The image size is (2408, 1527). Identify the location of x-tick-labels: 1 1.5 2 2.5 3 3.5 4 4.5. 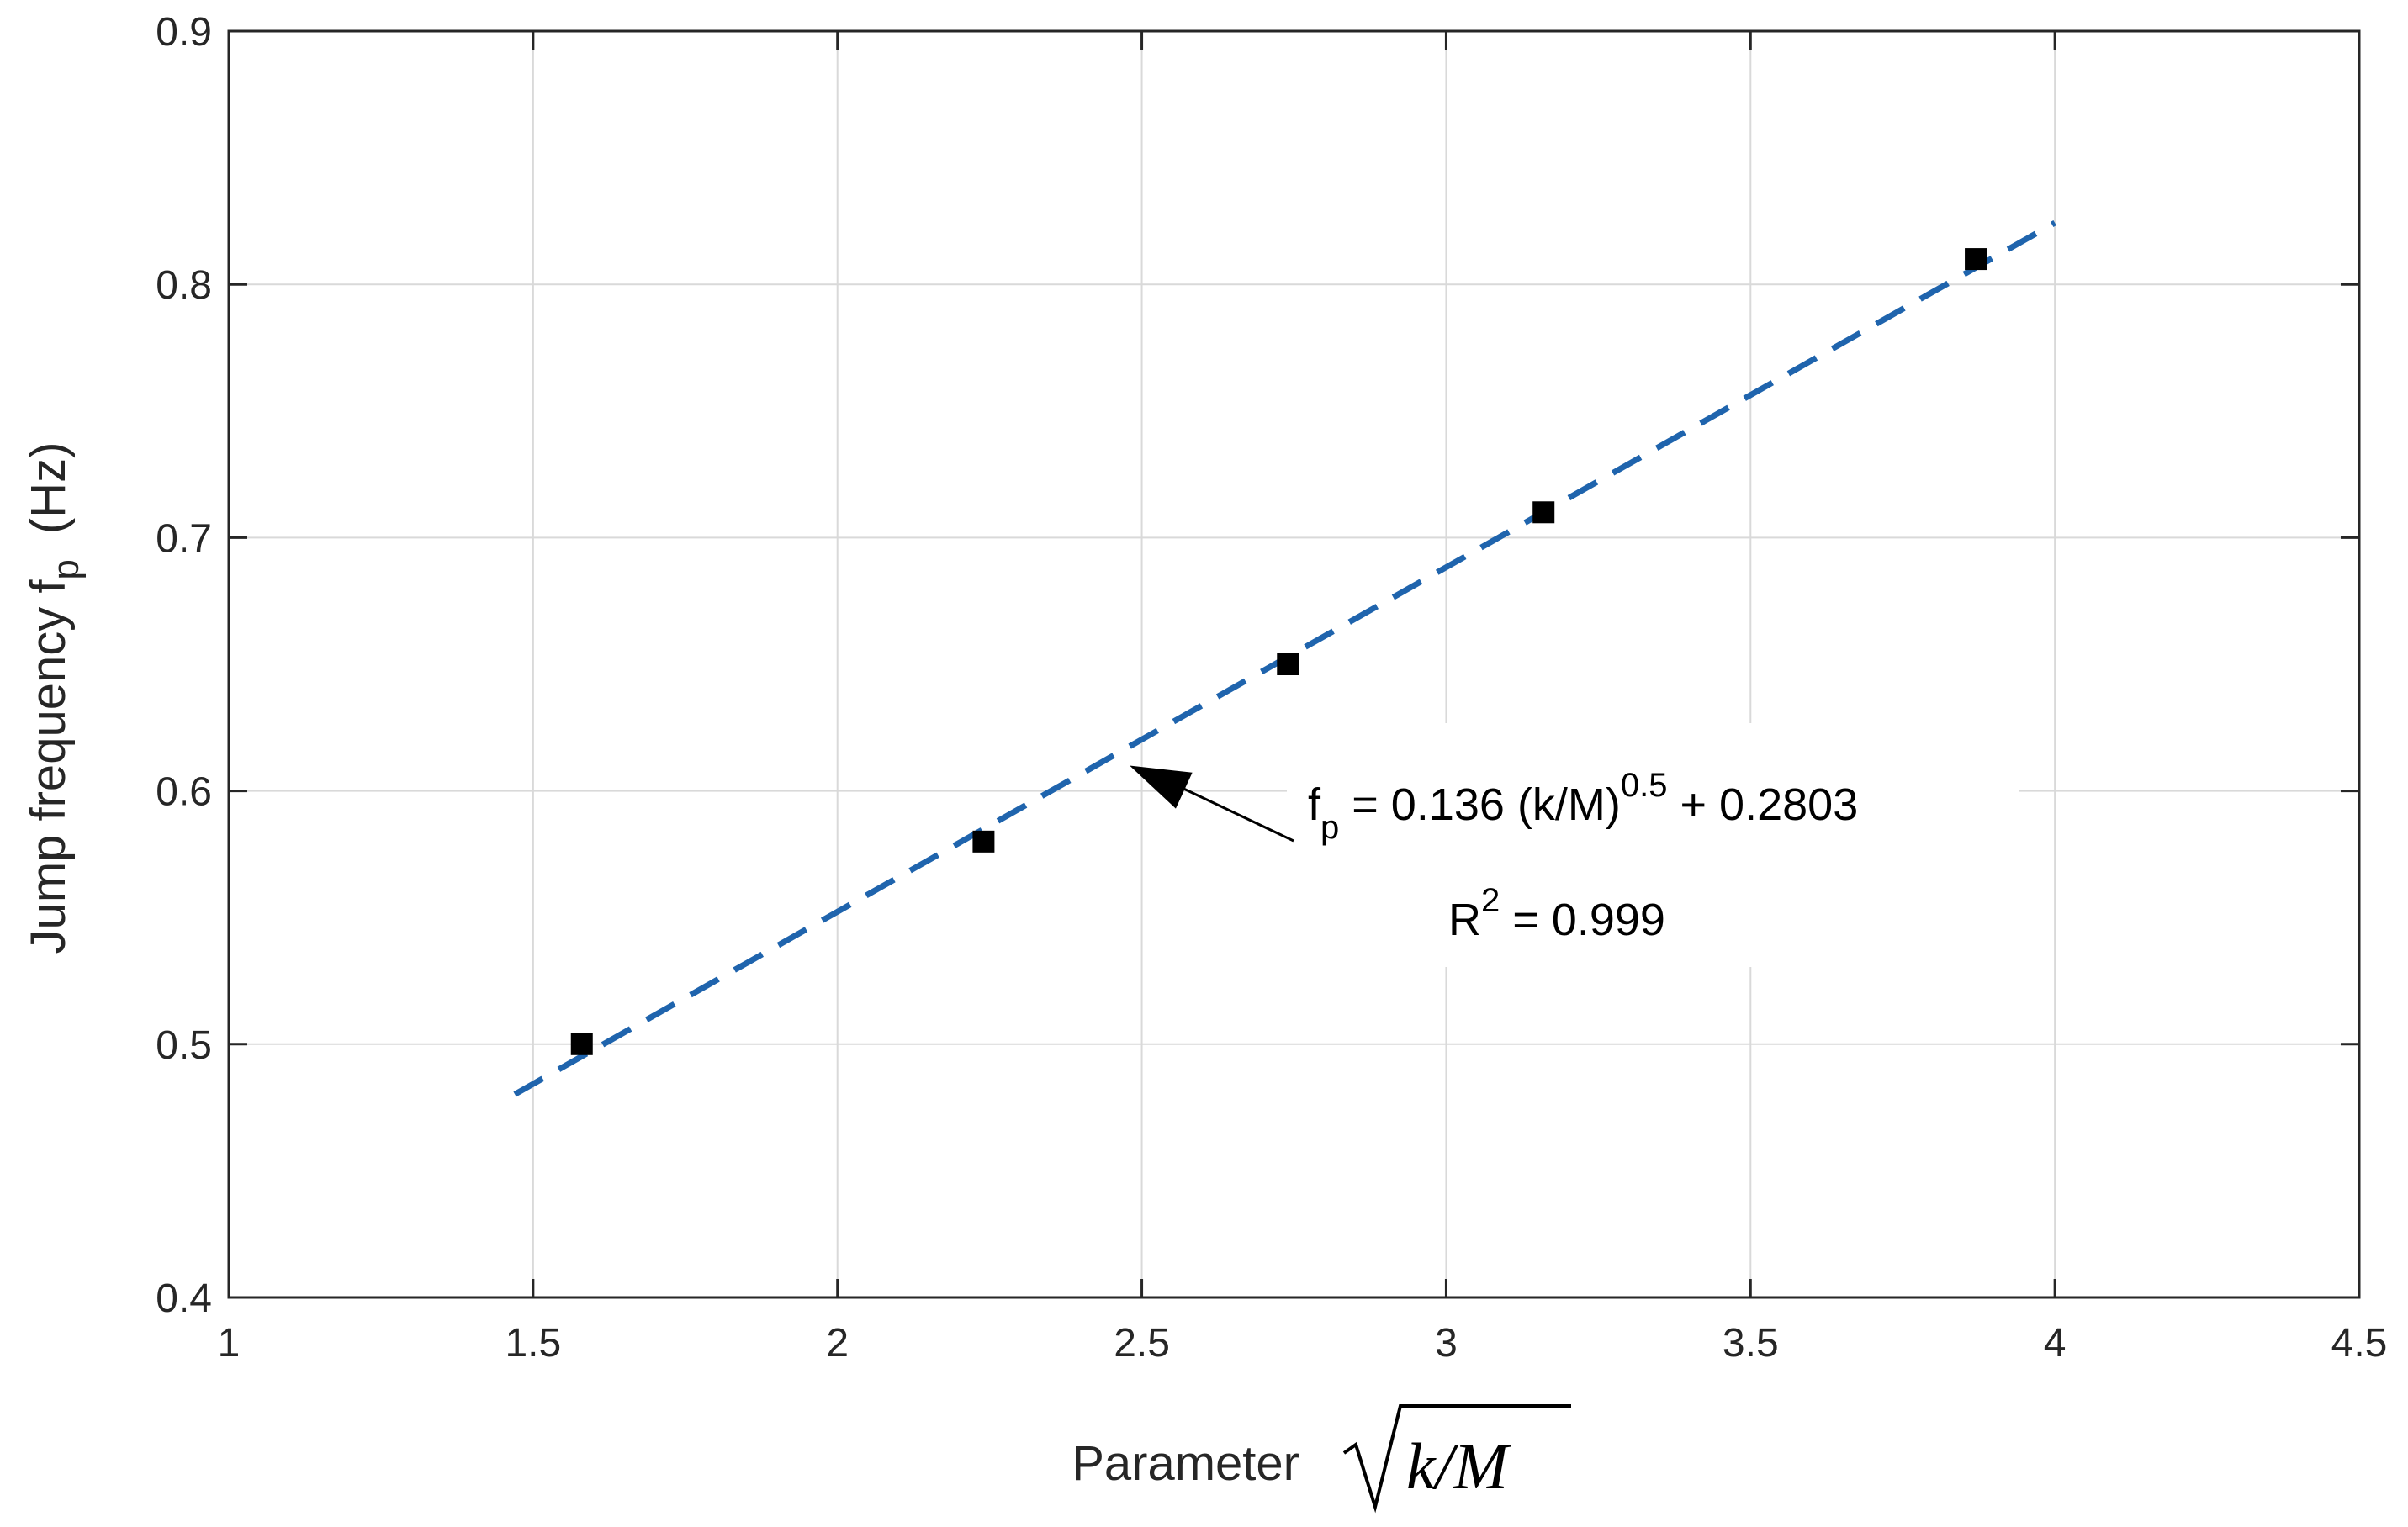
(1303, 1343).